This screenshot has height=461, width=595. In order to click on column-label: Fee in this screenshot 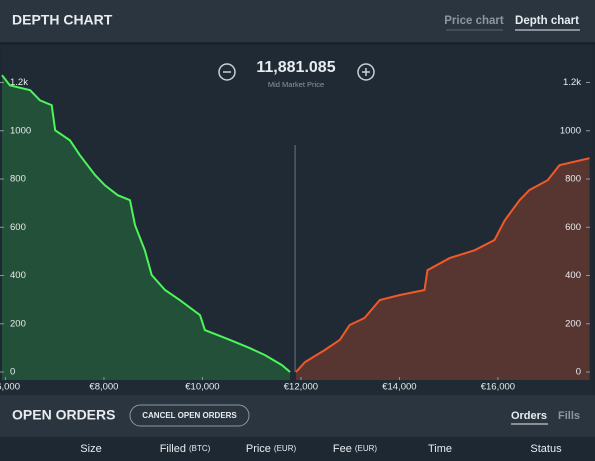, I will do `click(342, 449)`.